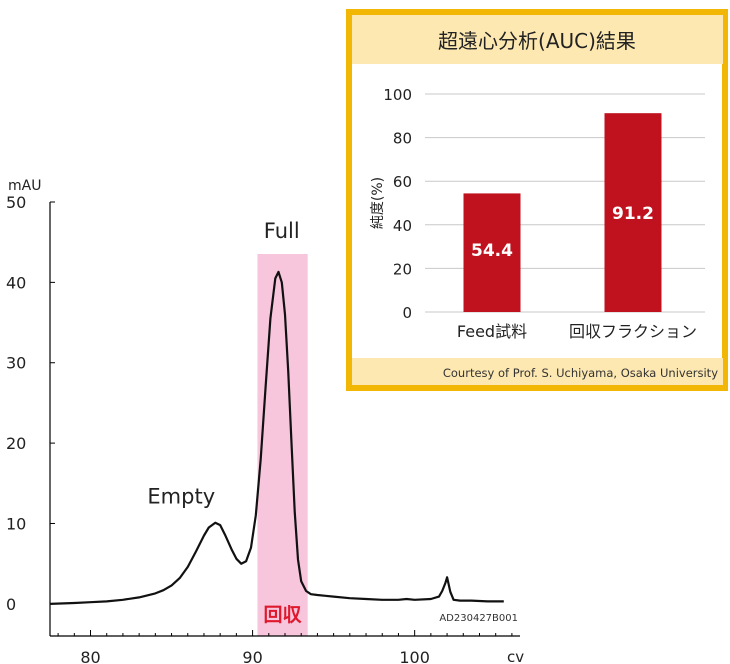 The width and height of the screenshot is (730, 664). Describe the element at coordinates (492, 331) in the screenshot. I see `inset-category-label: Feed試料` at that location.